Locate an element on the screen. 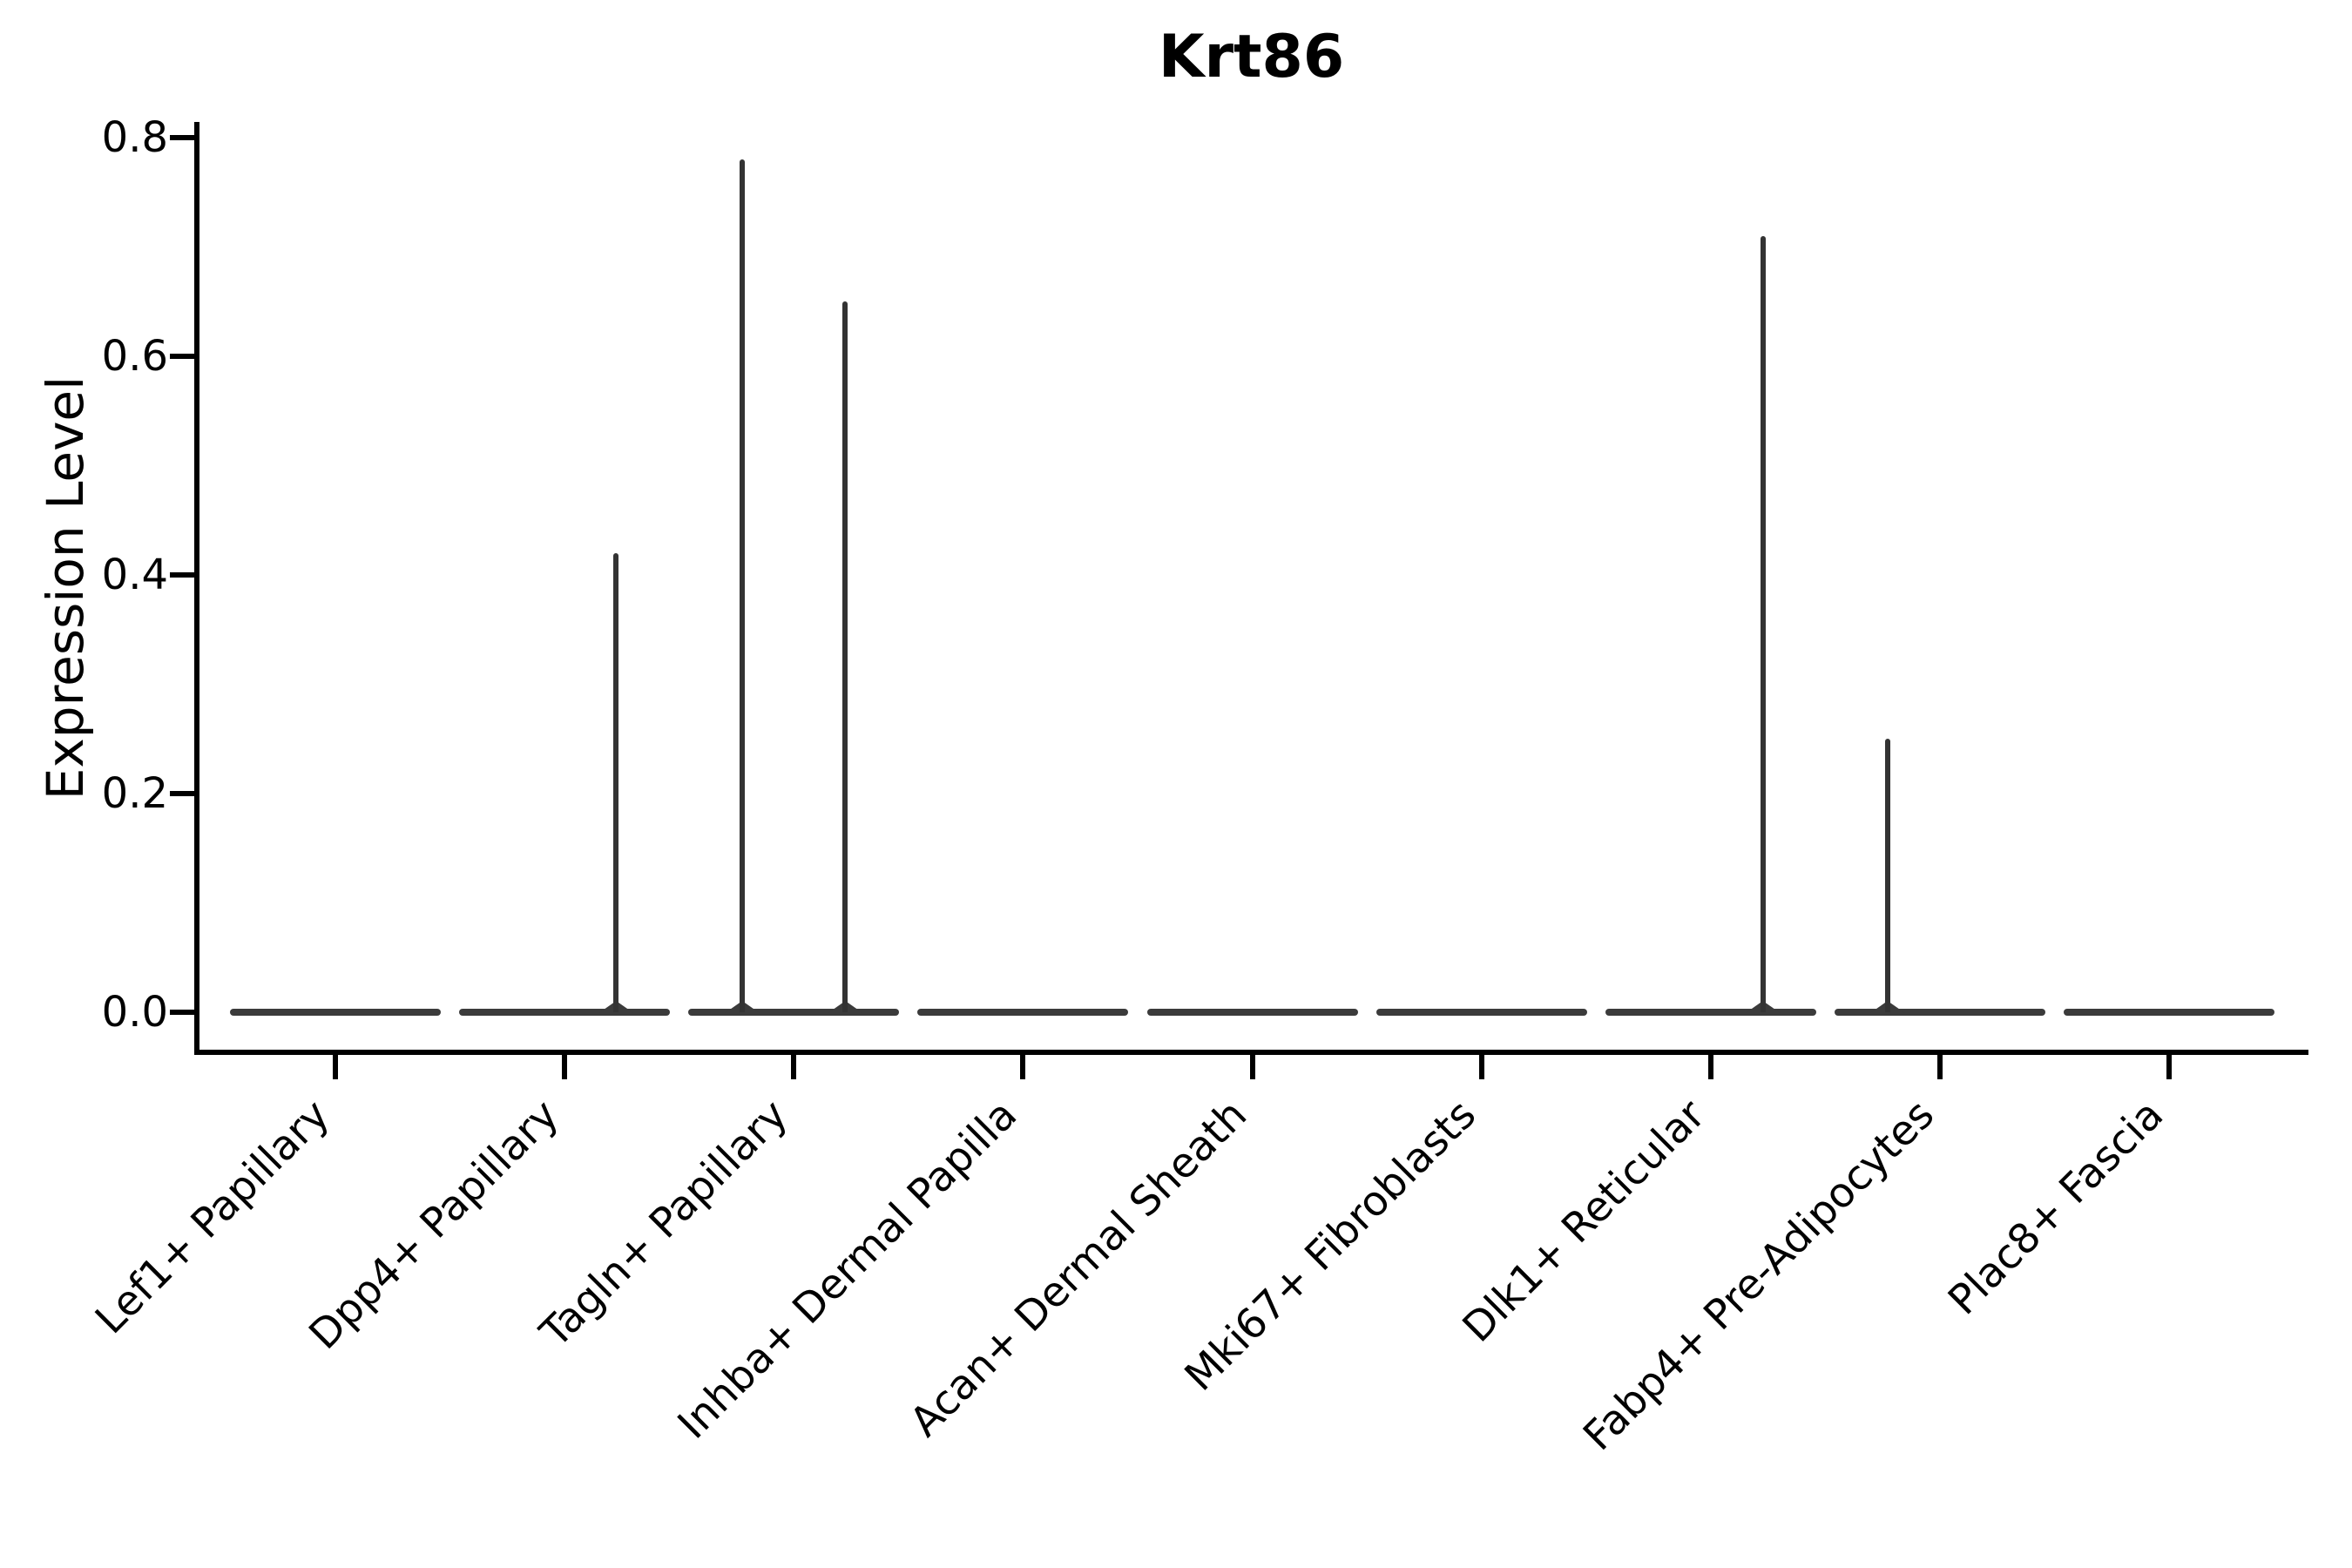 This screenshot has width=2352, height=1568. y-tick-label: 0.8 is located at coordinates (134, 137).